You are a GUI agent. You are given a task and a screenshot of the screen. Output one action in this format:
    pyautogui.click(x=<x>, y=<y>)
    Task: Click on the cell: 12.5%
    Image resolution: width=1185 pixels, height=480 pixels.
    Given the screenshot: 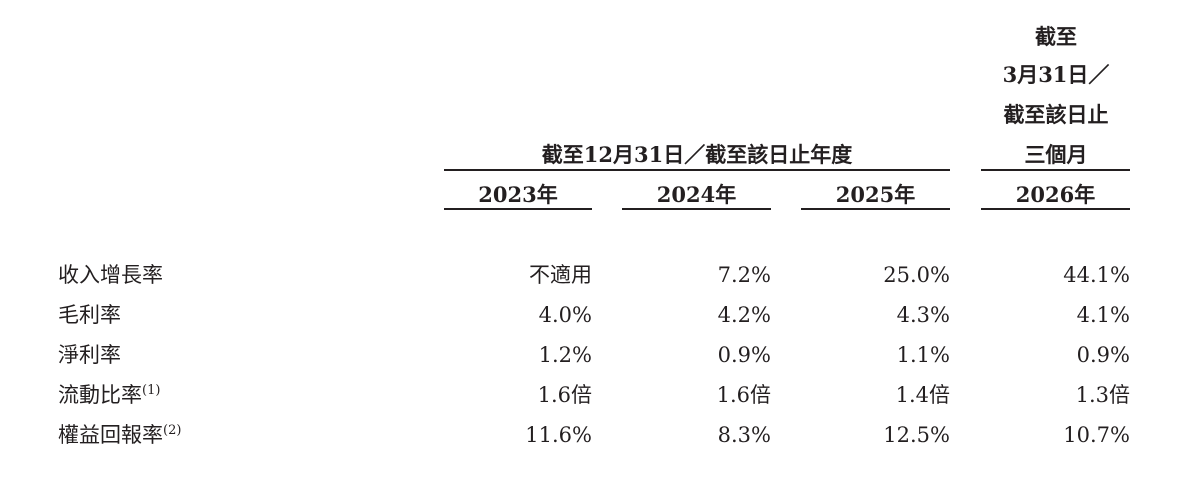 What is the action you would take?
    pyautogui.click(x=916, y=435)
    